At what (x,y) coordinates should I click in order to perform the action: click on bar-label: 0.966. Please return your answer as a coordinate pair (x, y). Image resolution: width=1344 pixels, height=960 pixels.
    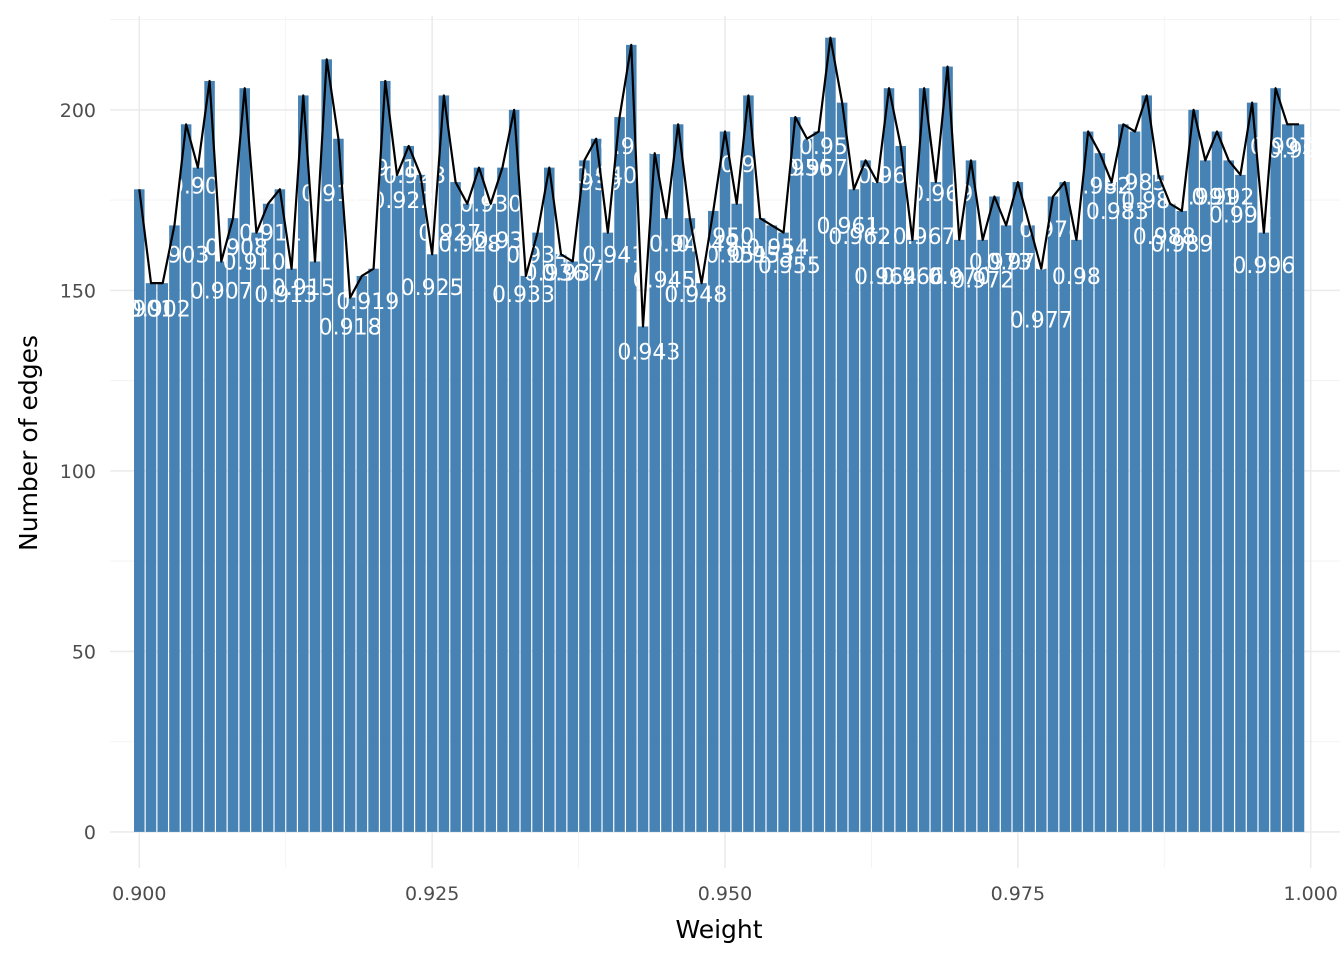
    Looking at the image, I should click on (912, 277).